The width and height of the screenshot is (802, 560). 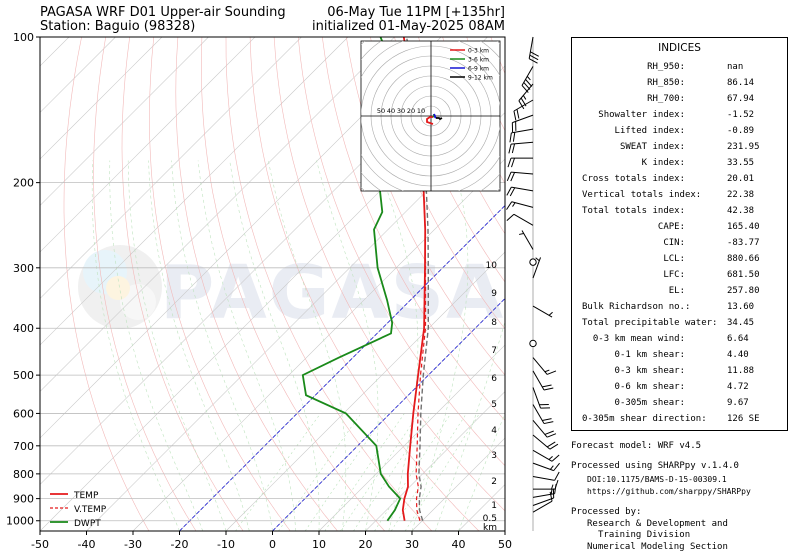 I want to click on index-value: 165.40, so click(x=743, y=227).